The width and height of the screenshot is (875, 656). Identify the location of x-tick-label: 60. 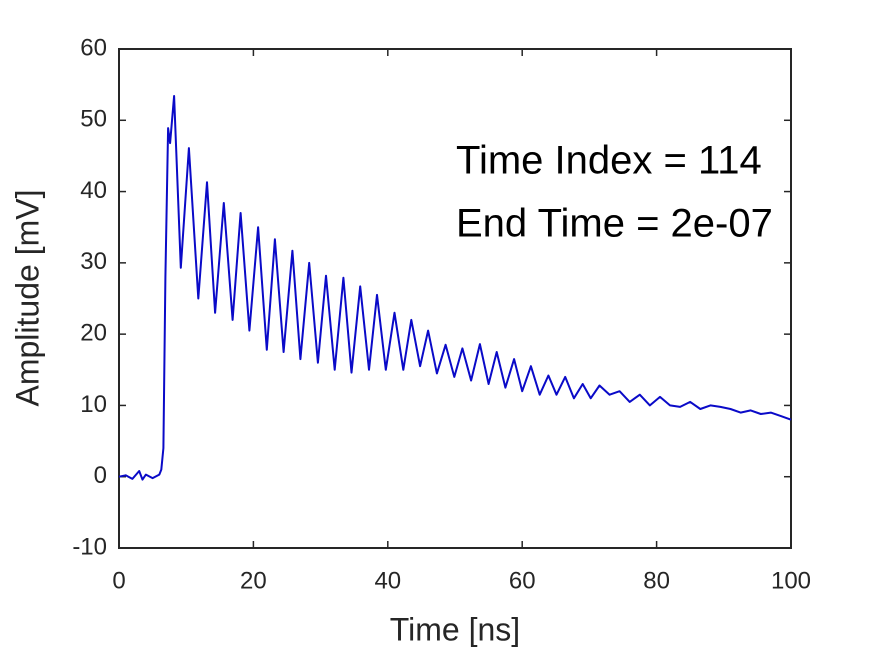
(522, 580).